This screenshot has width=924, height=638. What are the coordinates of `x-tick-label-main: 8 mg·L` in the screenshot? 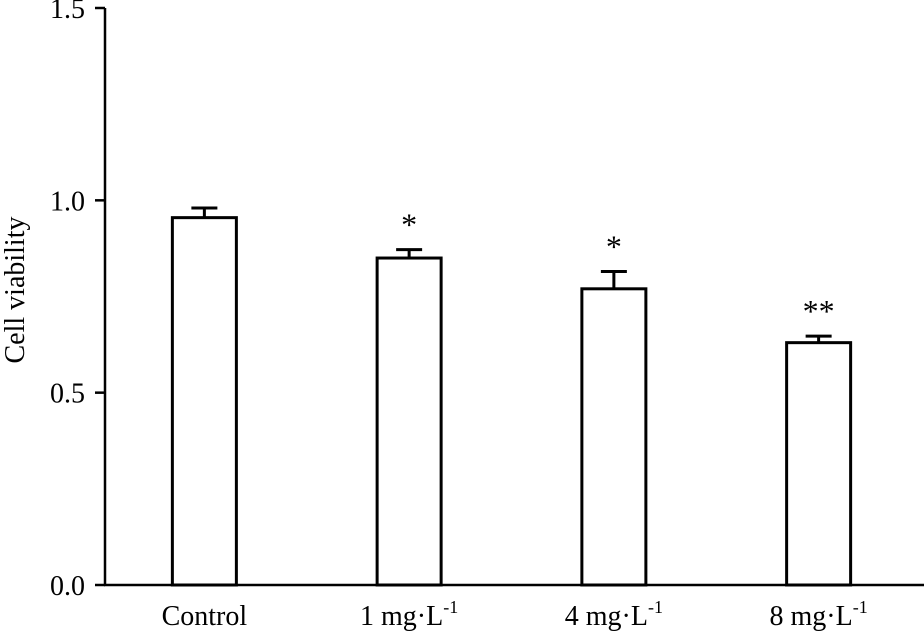 It's located at (811, 616).